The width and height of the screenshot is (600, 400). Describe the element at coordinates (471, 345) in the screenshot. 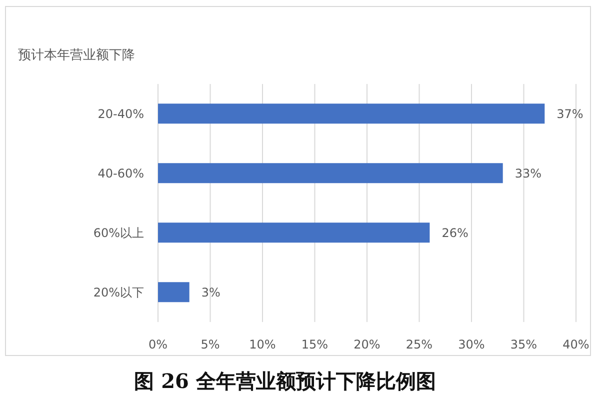

I see `x-tick-label: 30%` at that location.